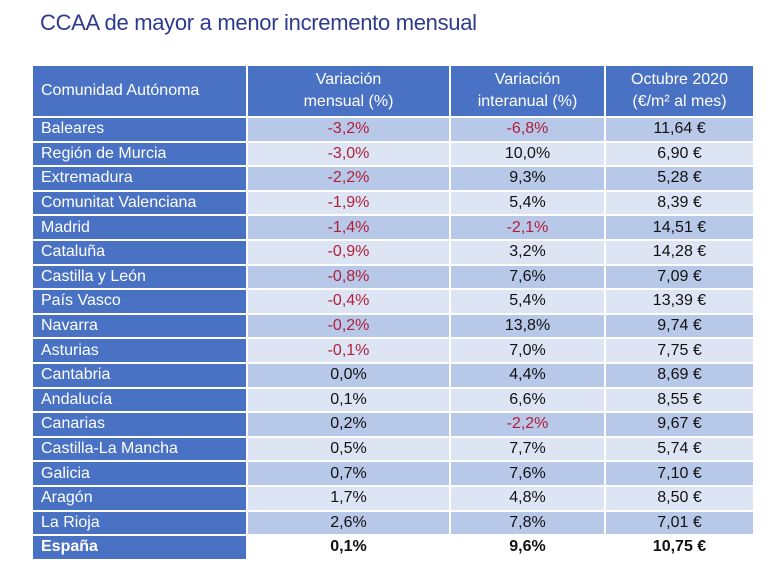 This screenshot has height=567, width=768. I want to click on page-title: CCAA de mayor a menor incremento mensual, so click(258, 22).